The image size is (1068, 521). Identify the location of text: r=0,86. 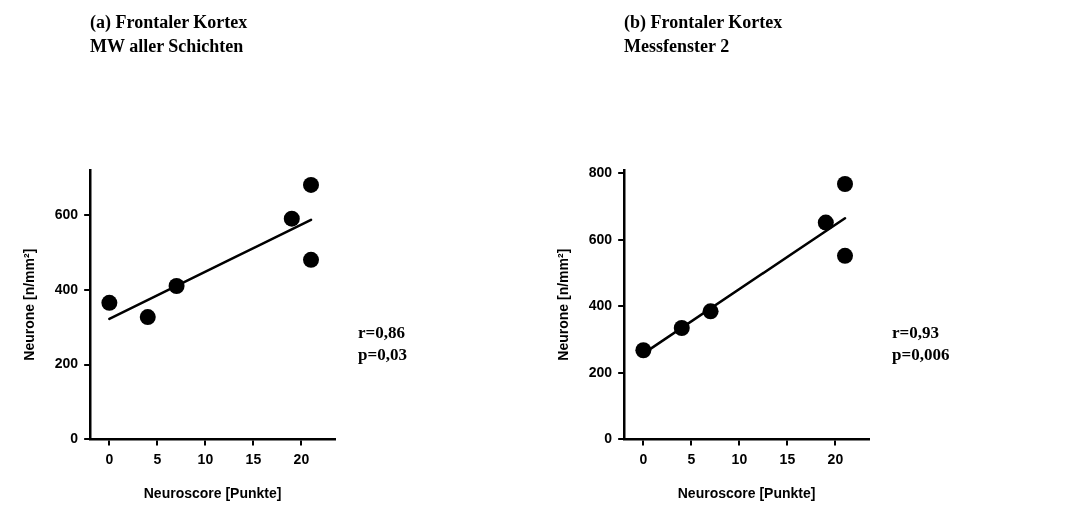
(382, 333).